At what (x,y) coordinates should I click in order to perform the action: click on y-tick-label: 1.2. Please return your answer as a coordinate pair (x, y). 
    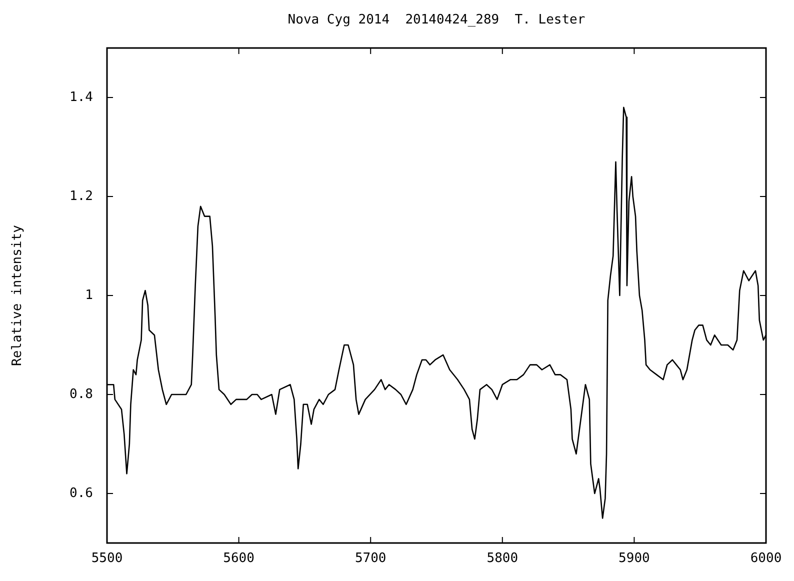
    Looking at the image, I should click on (81, 196).